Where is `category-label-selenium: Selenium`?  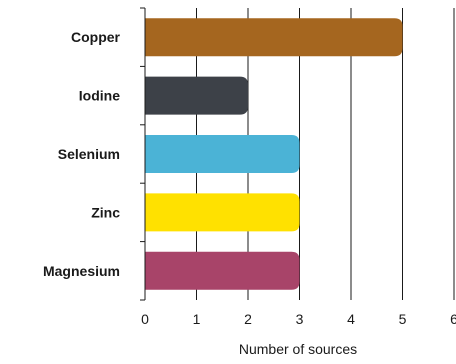
category-label-selenium: Selenium is located at coordinates (89, 154).